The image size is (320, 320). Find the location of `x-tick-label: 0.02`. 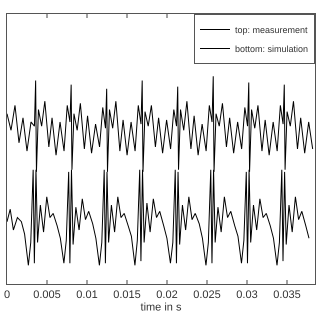

x-tick-label: 0.02 is located at coordinates (167, 295).